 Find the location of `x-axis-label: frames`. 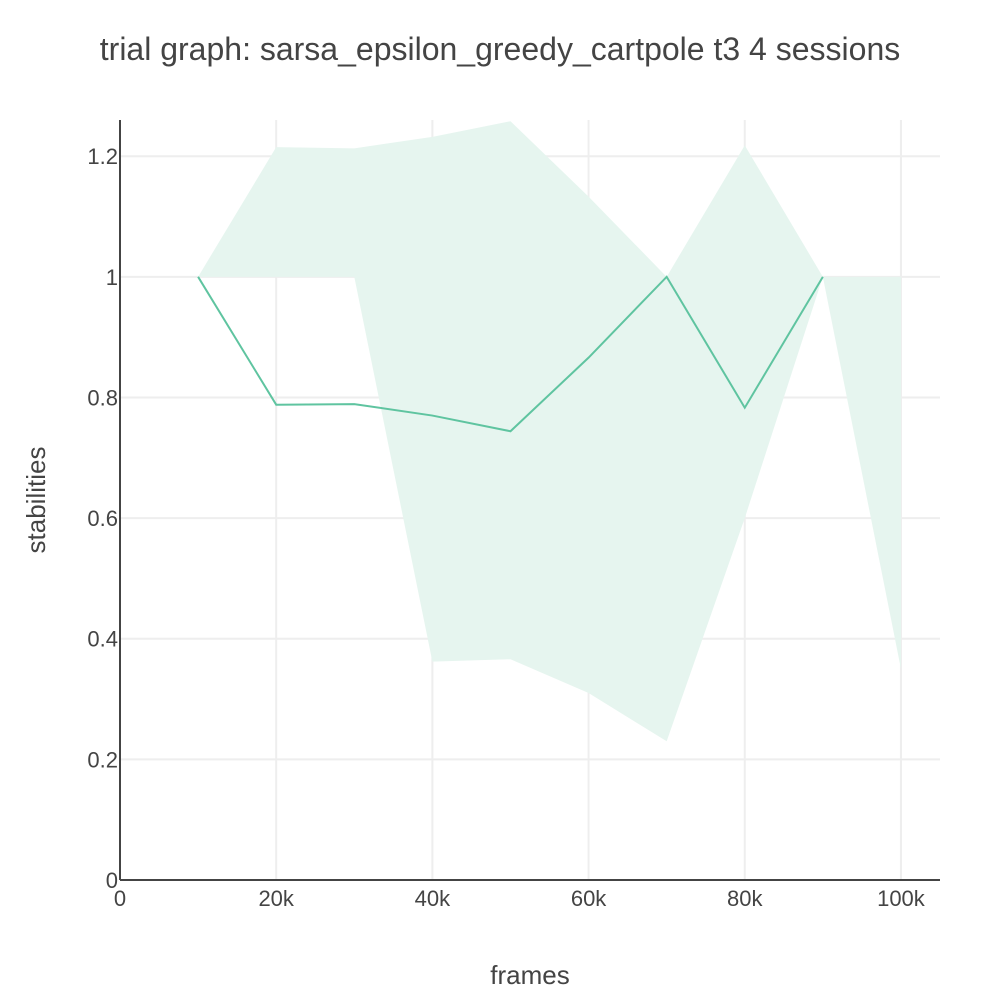

x-axis-label: frames is located at coordinates (529, 975).